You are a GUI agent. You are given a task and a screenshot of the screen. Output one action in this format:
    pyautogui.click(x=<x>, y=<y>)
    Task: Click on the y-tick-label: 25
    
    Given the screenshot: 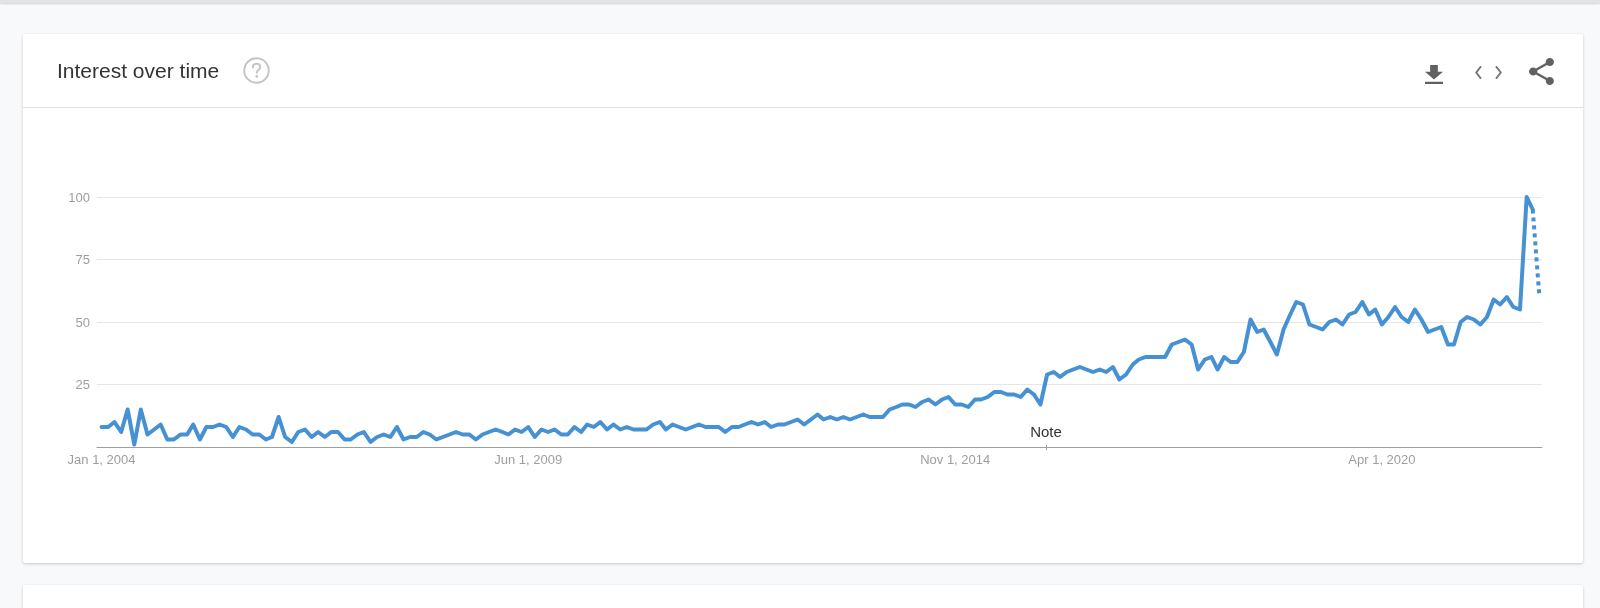 What is the action you would take?
    pyautogui.click(x=82, y=384)
    